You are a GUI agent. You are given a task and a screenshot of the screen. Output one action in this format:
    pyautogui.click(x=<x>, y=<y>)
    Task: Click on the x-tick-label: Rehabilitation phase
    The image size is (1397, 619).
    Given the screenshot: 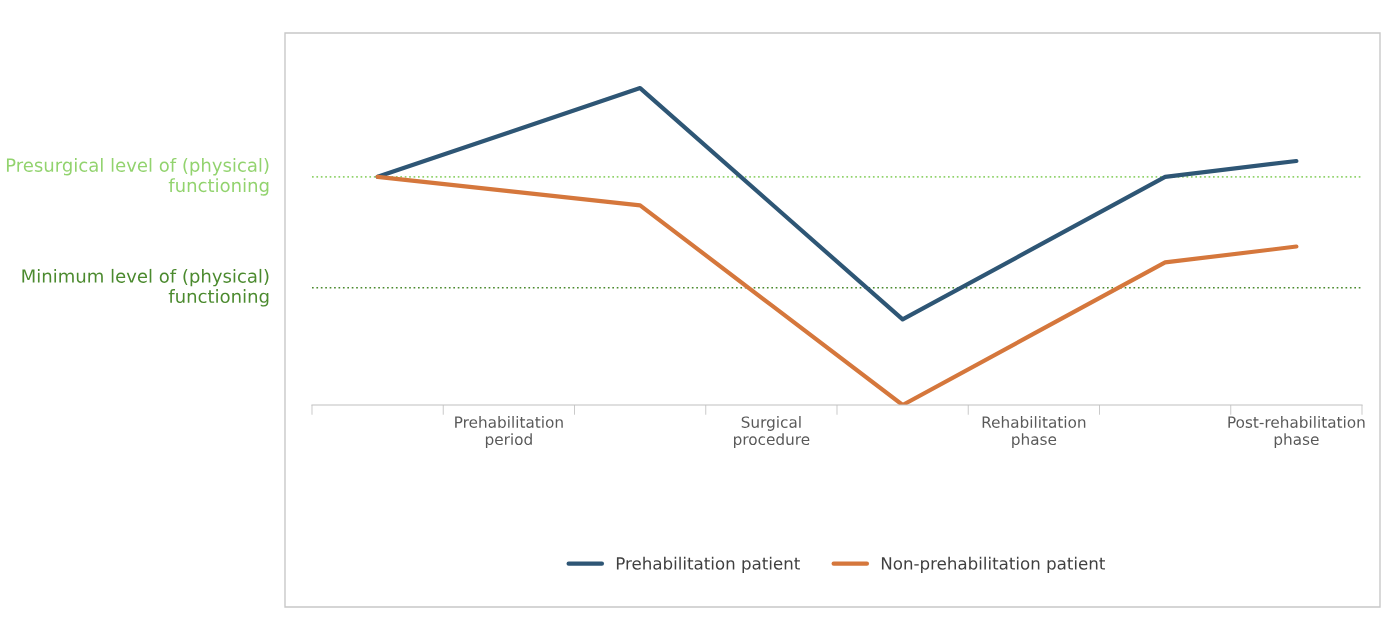 What is the action you would take?
    pyautogui.click(x=1034, y=432)
    